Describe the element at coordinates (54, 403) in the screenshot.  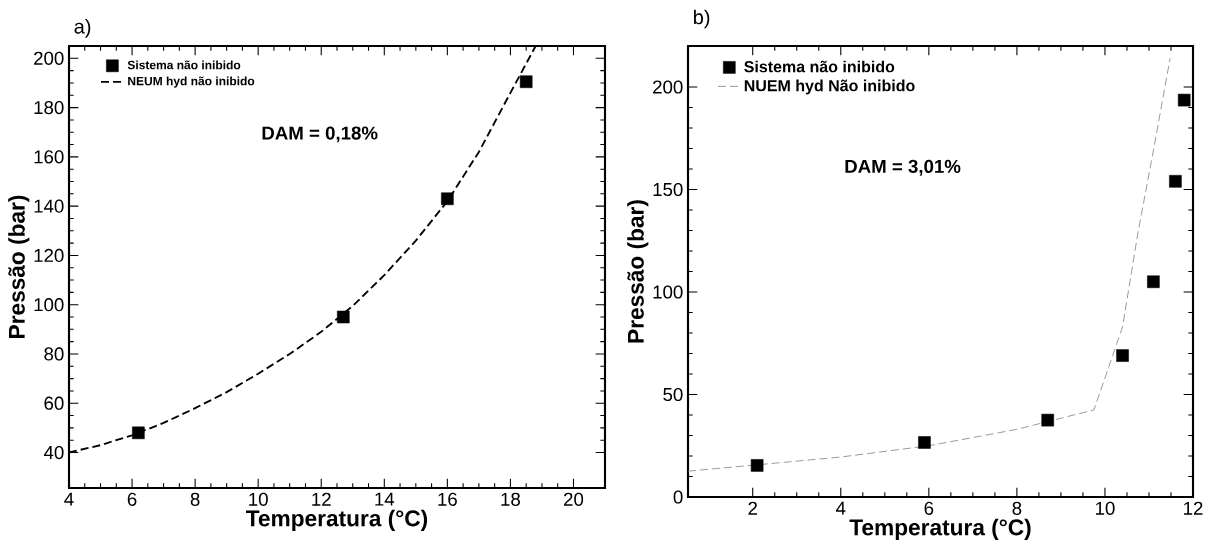
I see `y-tick-label: 60` at that location.